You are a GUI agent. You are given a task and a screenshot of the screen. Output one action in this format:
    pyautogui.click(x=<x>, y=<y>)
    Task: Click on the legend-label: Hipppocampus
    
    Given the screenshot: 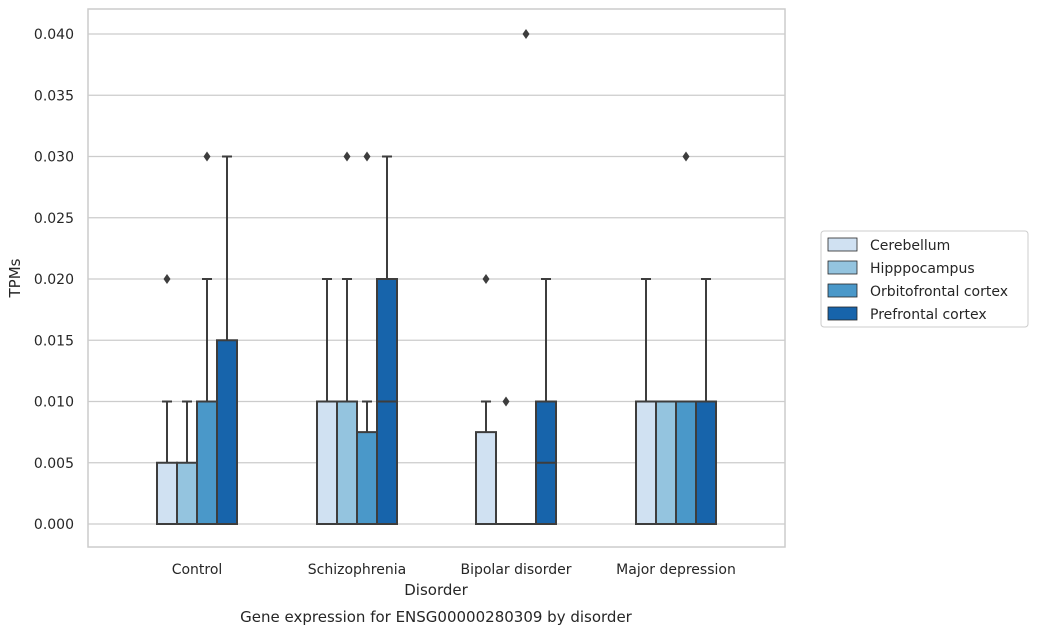 What is the action you would take?
    pyautogui.click(x=922, y=269)
    